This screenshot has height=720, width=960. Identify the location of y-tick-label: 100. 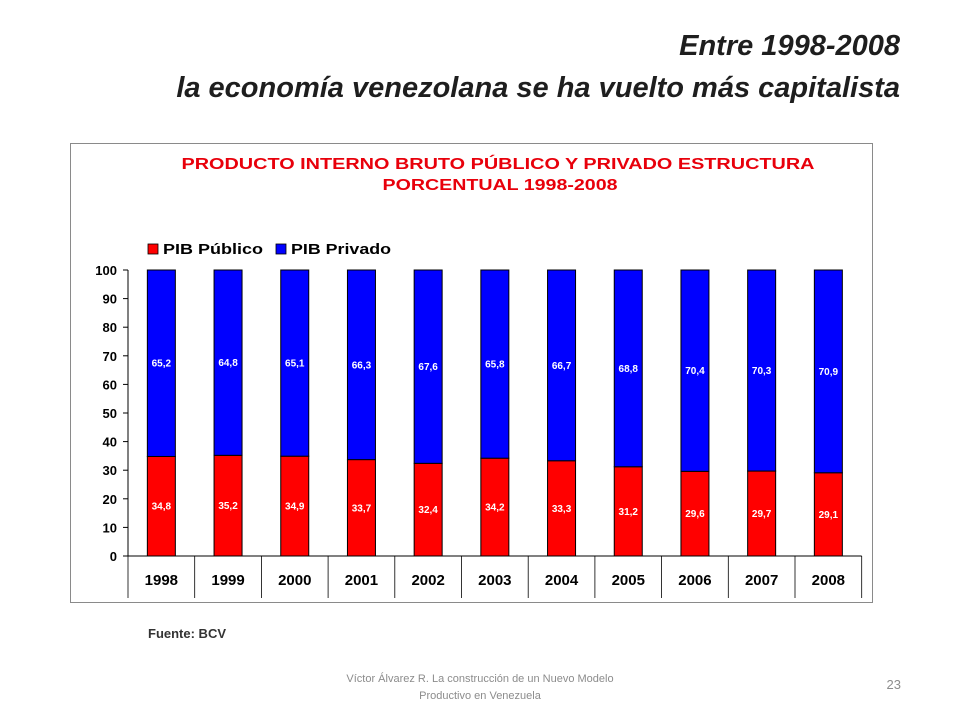
(106, 270).